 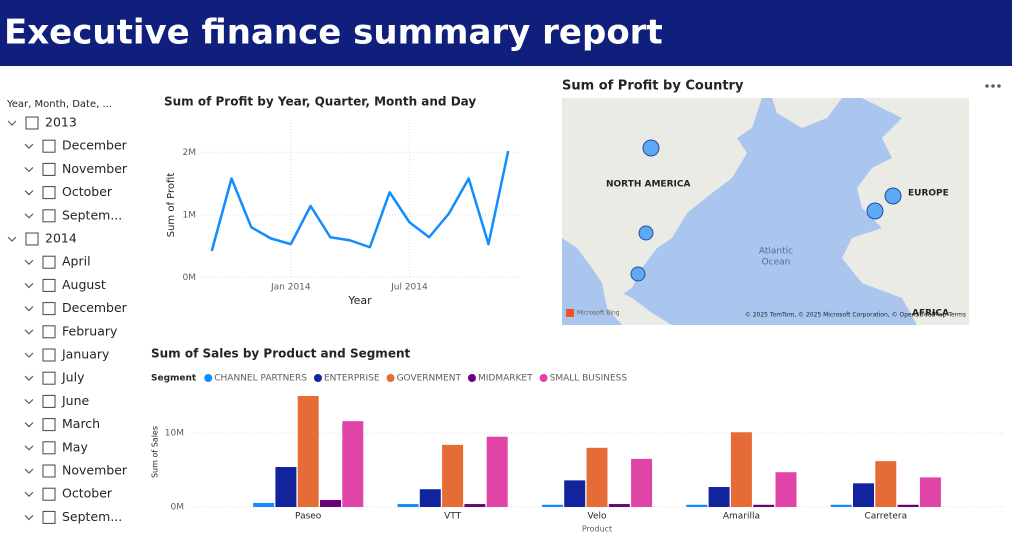 What do you see at coordinates (190, 215) in the screenshot?
I see `y-tick-label: 1M` at bounding box center [190, 215].